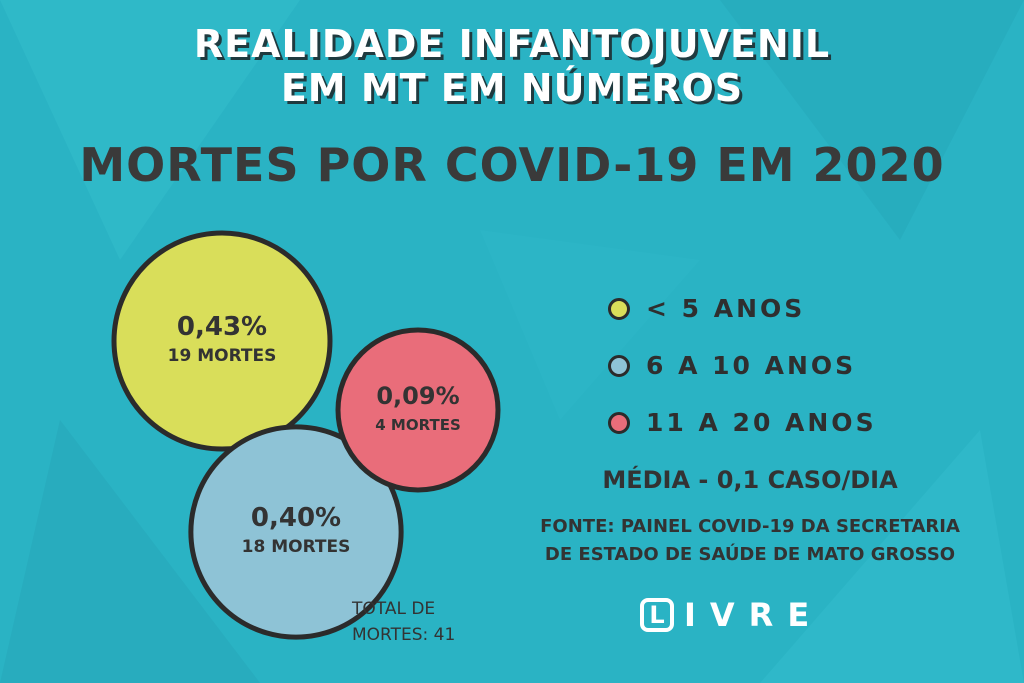 Image resolution: width=1024 pixels, height=683 pixels. I want to click on source-line-2: DE ESTADO DE SAÚDE DE MATO GROSSO, so click(750, 554).